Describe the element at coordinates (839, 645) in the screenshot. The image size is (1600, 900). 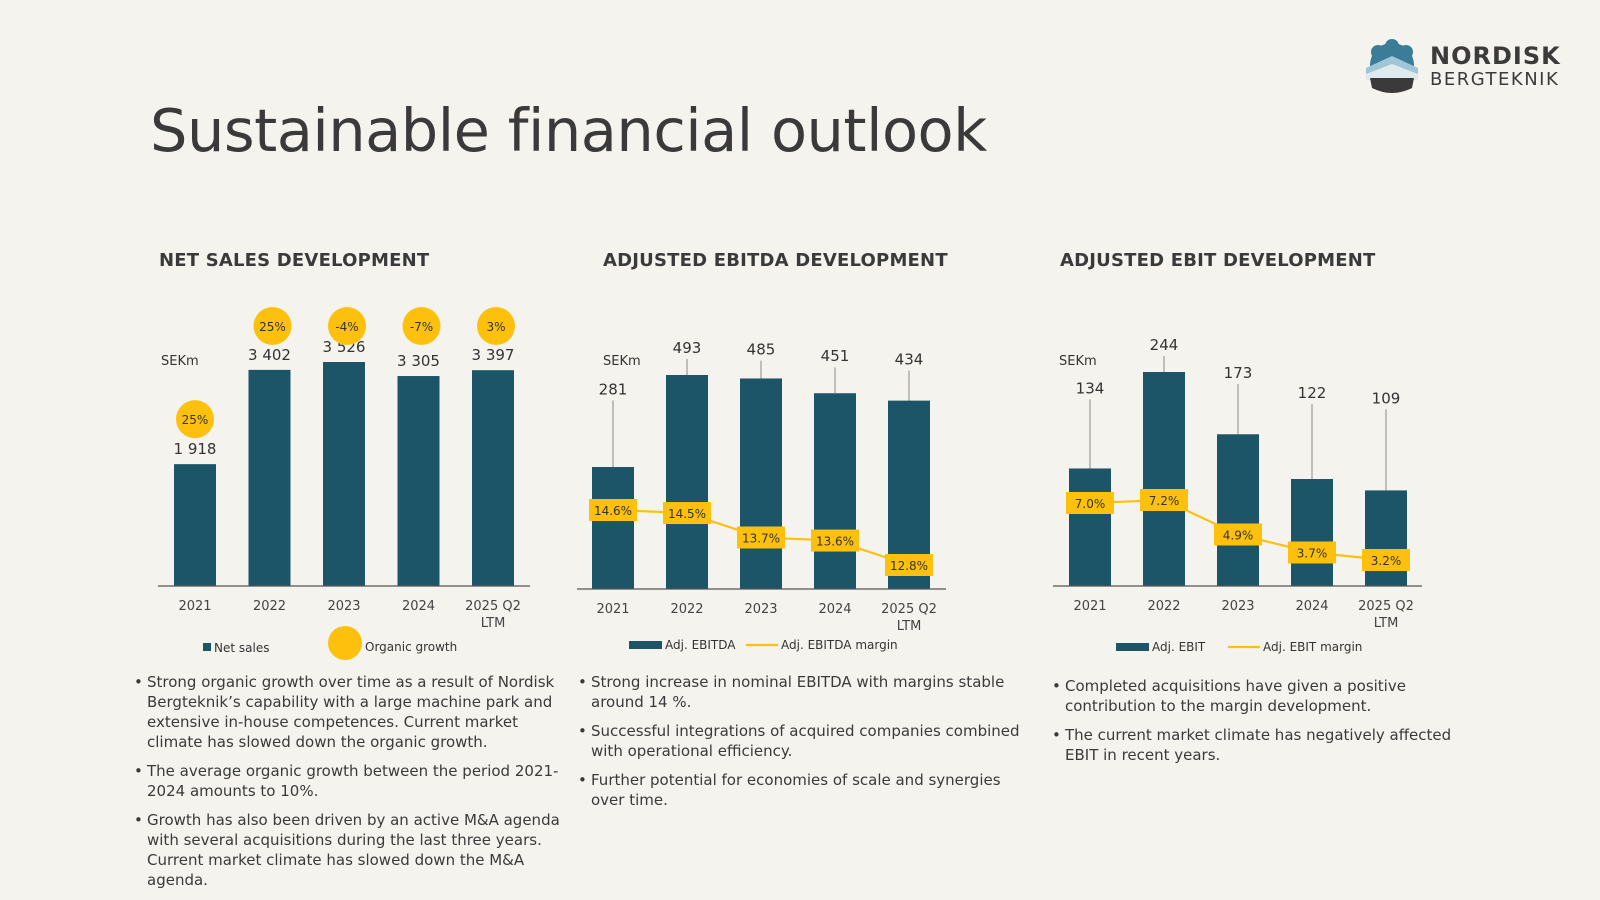
I see `legend-label-margin: Adj. EBITDA margin` at that location.